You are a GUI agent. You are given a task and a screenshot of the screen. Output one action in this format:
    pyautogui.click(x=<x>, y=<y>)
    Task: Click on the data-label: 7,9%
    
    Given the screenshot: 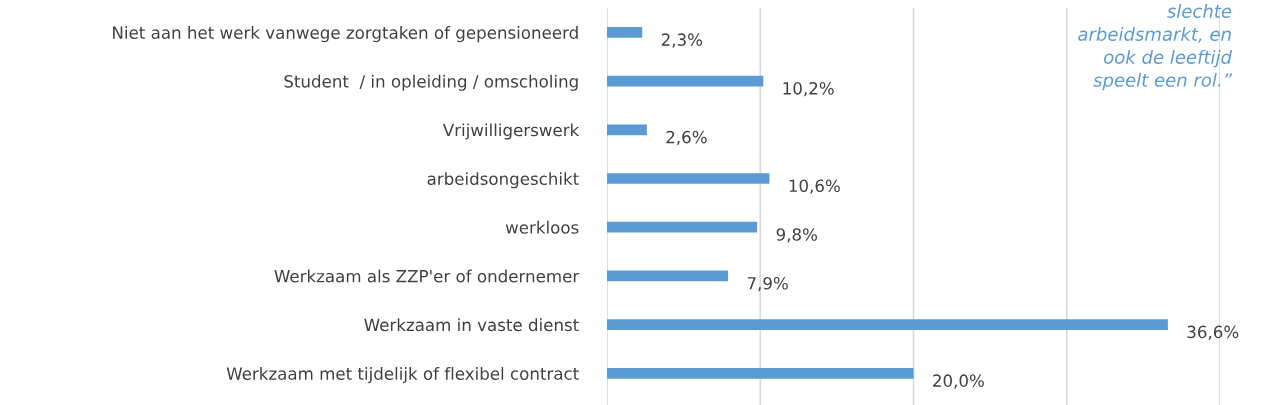 What is the action you would take?
    pyautogui.click(x=767, y=284)
    